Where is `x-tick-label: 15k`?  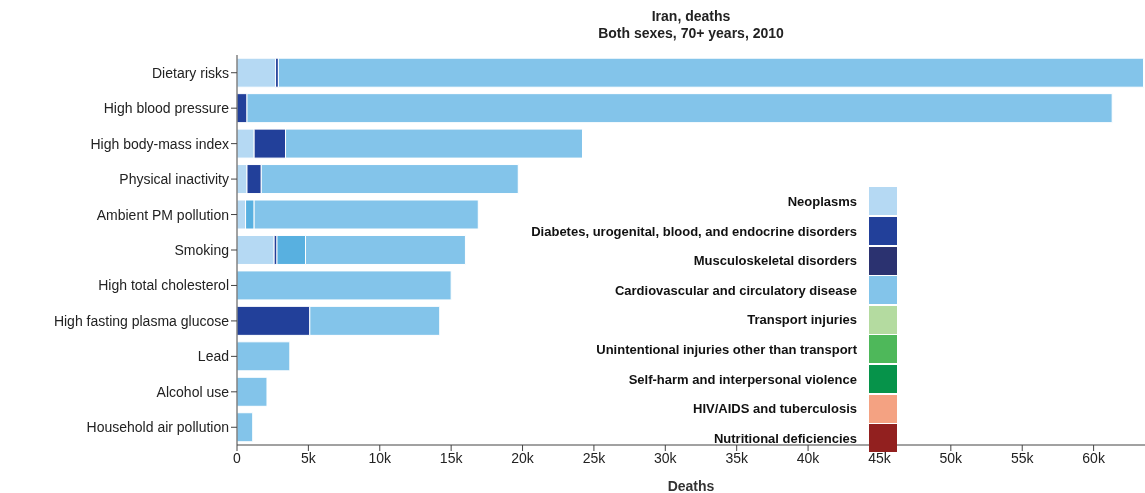
x-tick-label: 15k is located at coordinates (451, 457).